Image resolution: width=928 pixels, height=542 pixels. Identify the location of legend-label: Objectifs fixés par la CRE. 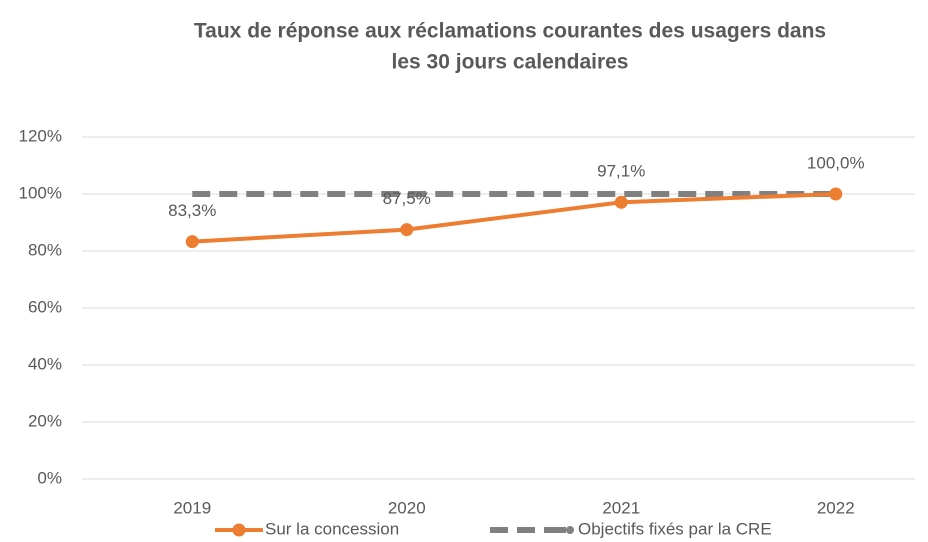
(675, 528).